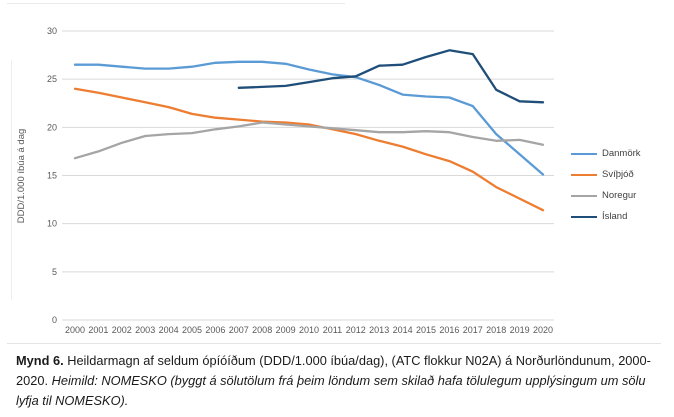  What do you see at coordinates (403, 330) in the screenshot?
I see `x-tick-label-2014: 2014` at bounding box center [403, 330].